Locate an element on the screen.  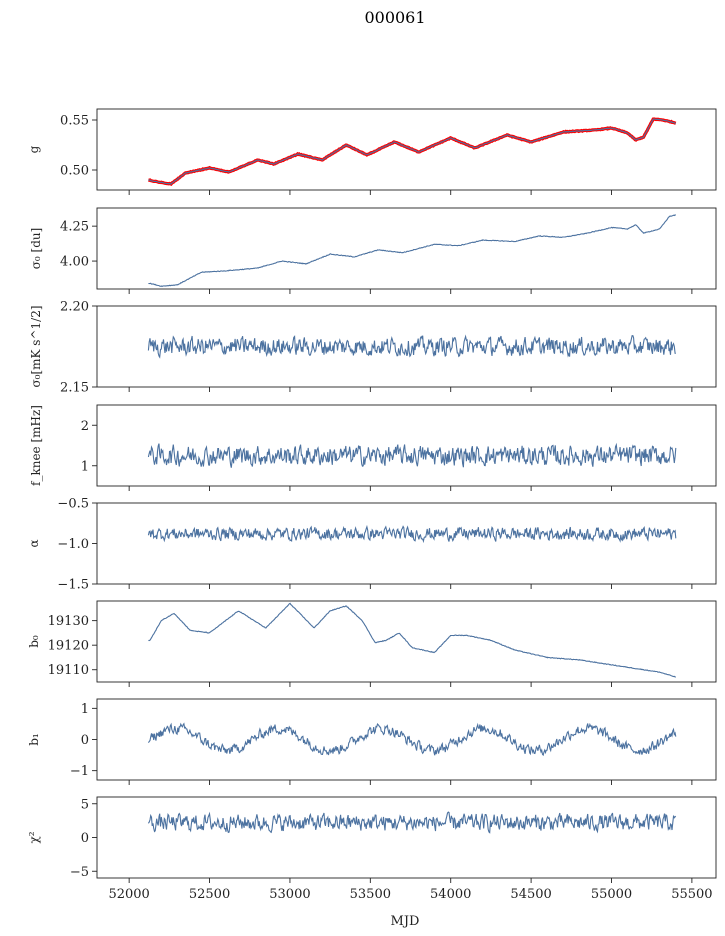
y-tick-label: 4.00 is located at coordinates (74, 262).